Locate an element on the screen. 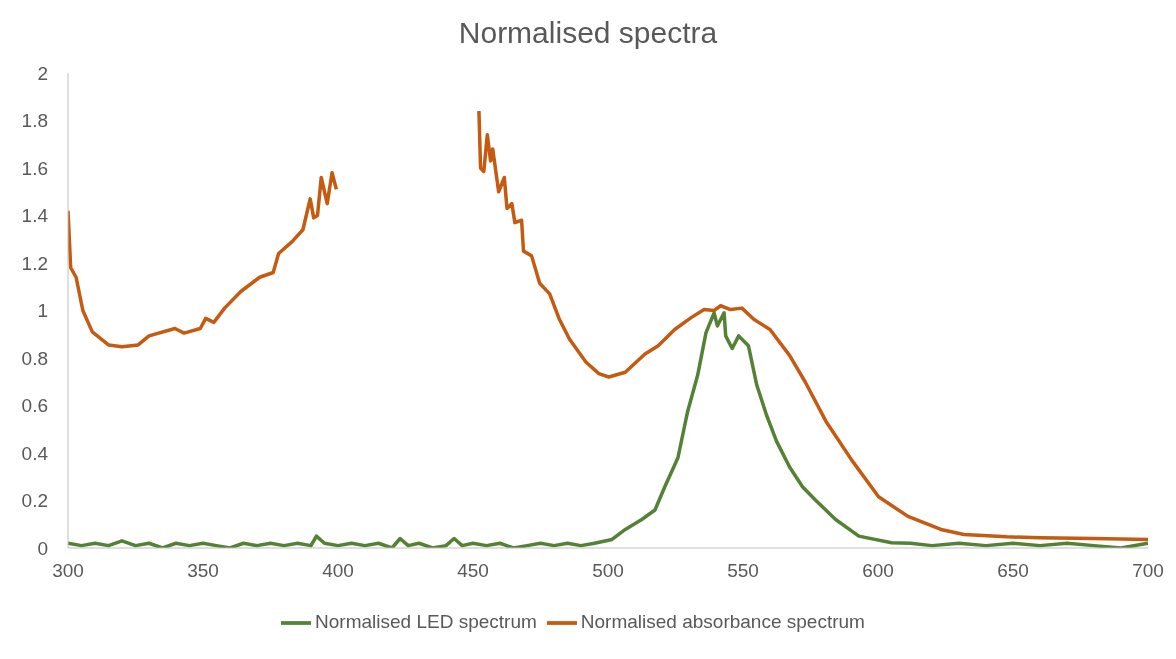 The width and height of the screenshot is (1176, 659). y-tick-label: 1.6 is located at coordinates (34, 168).